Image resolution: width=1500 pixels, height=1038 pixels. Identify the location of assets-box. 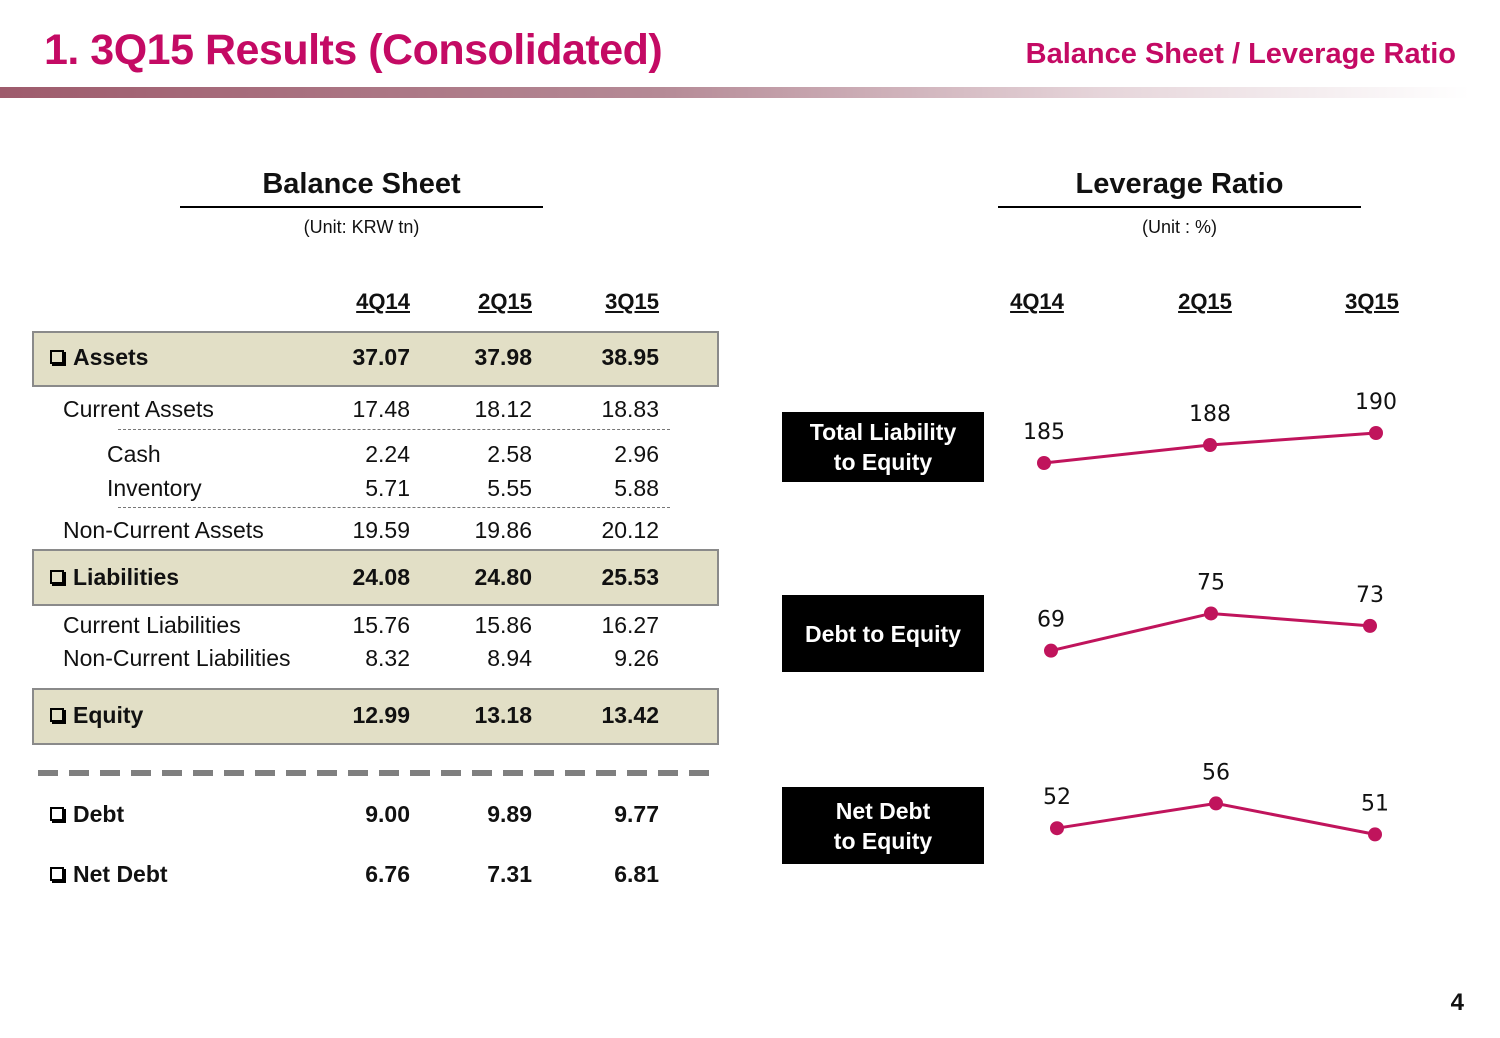
(375, 359).